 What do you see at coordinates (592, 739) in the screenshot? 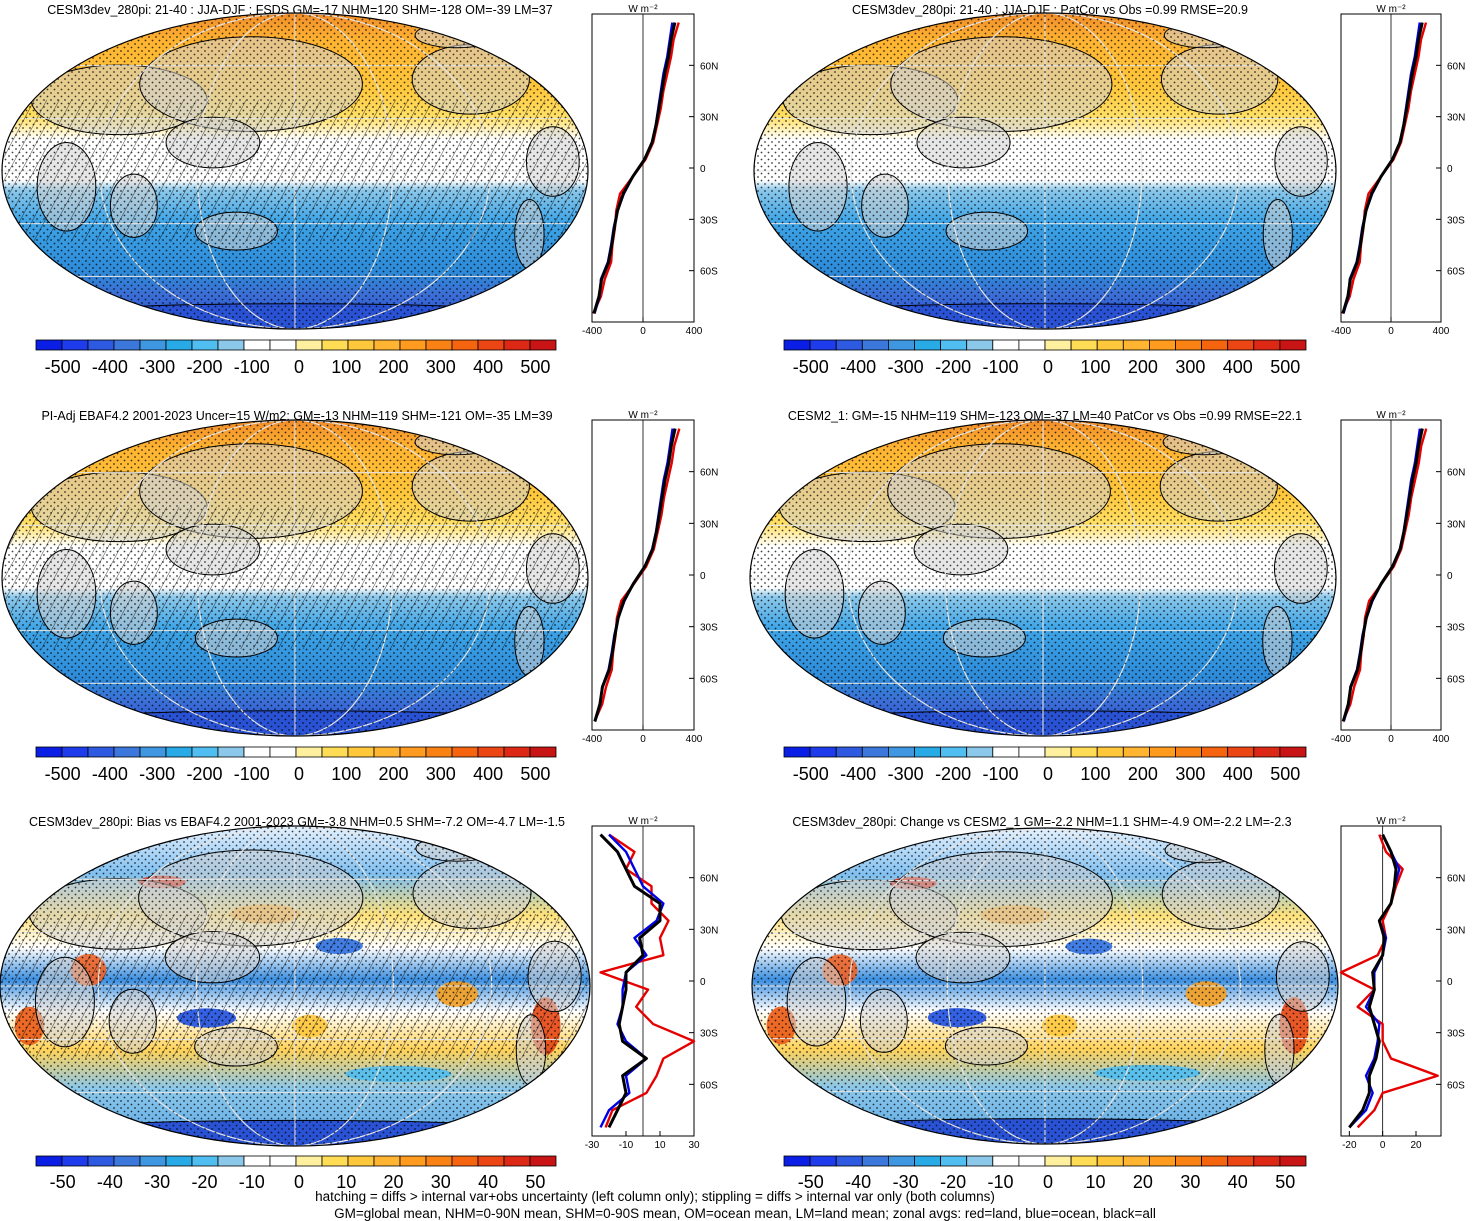
I see `x-tick-label: -400` at bounding box center [592, 739].